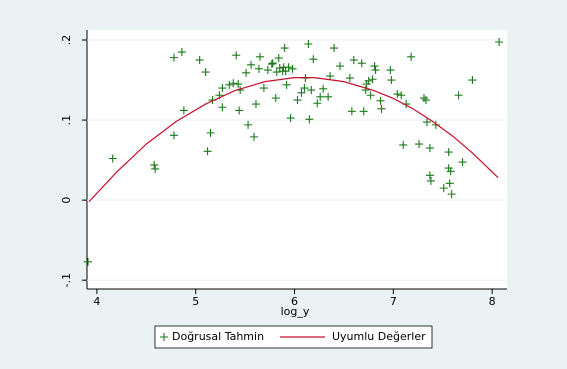  Describe the element at coordinates (66, 120) in the screenshot. I see `y-tick-label: .1` at that location.